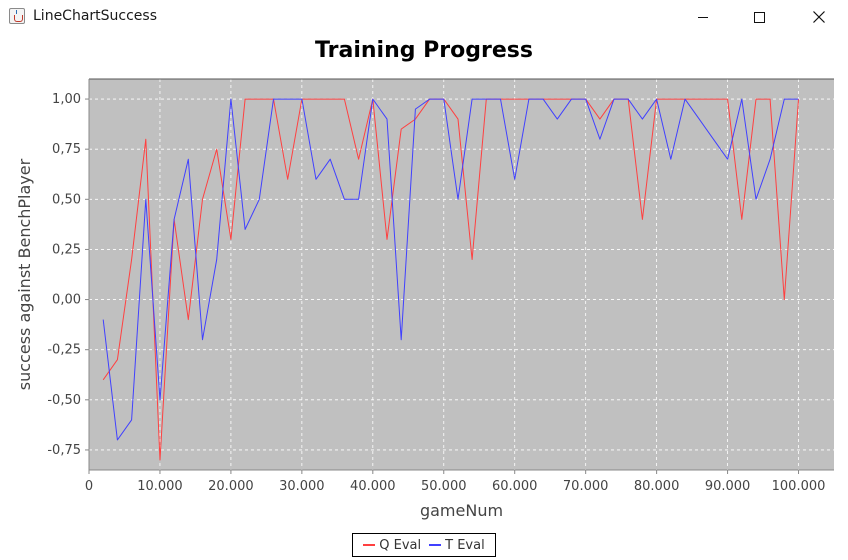 The height and width of the screenshot is (560, 848). Describe the element at coordinates (424, 545) in the screenshot. I see `chart-legend: Q Eval T Eval` at that location.